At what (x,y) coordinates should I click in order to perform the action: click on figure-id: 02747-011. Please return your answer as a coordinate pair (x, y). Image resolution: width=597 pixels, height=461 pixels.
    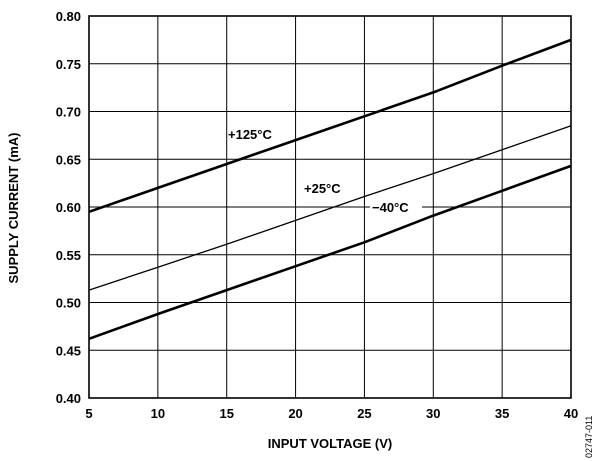
    Looking at the image, I should click on (589, 437).